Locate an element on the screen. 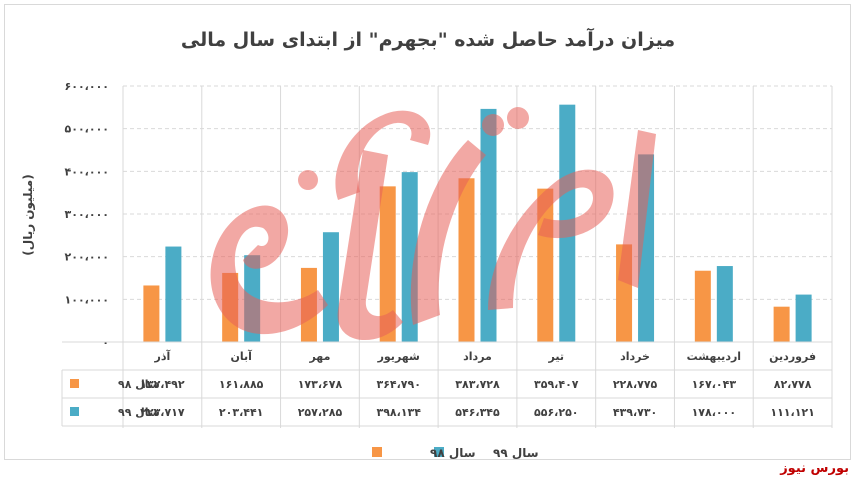 This screenshot has width=855, height=480. data-label: ۸۲،۷۷۸ is located at coordinates (793, 384).